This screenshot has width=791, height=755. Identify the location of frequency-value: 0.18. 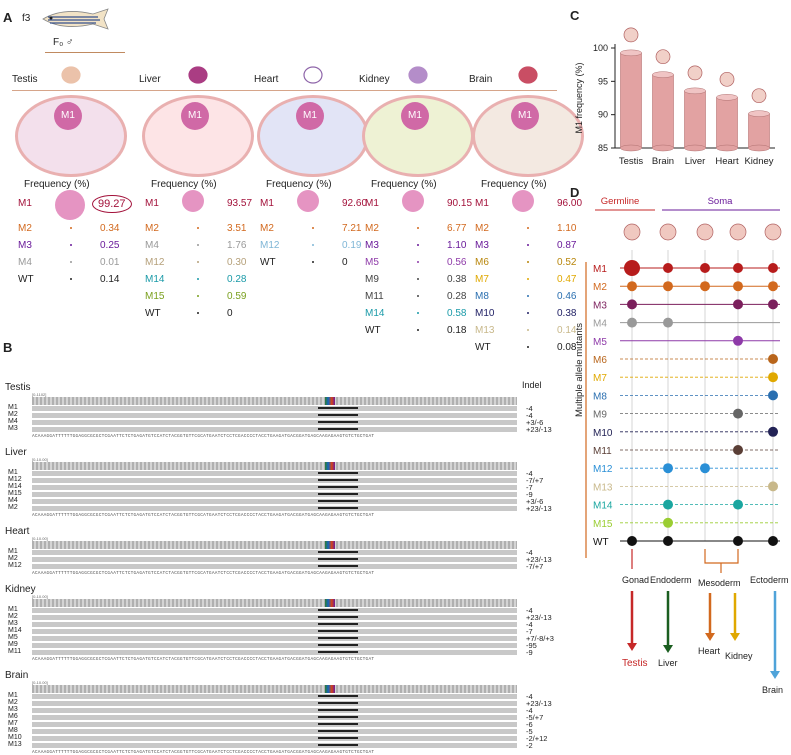
(457, 330).